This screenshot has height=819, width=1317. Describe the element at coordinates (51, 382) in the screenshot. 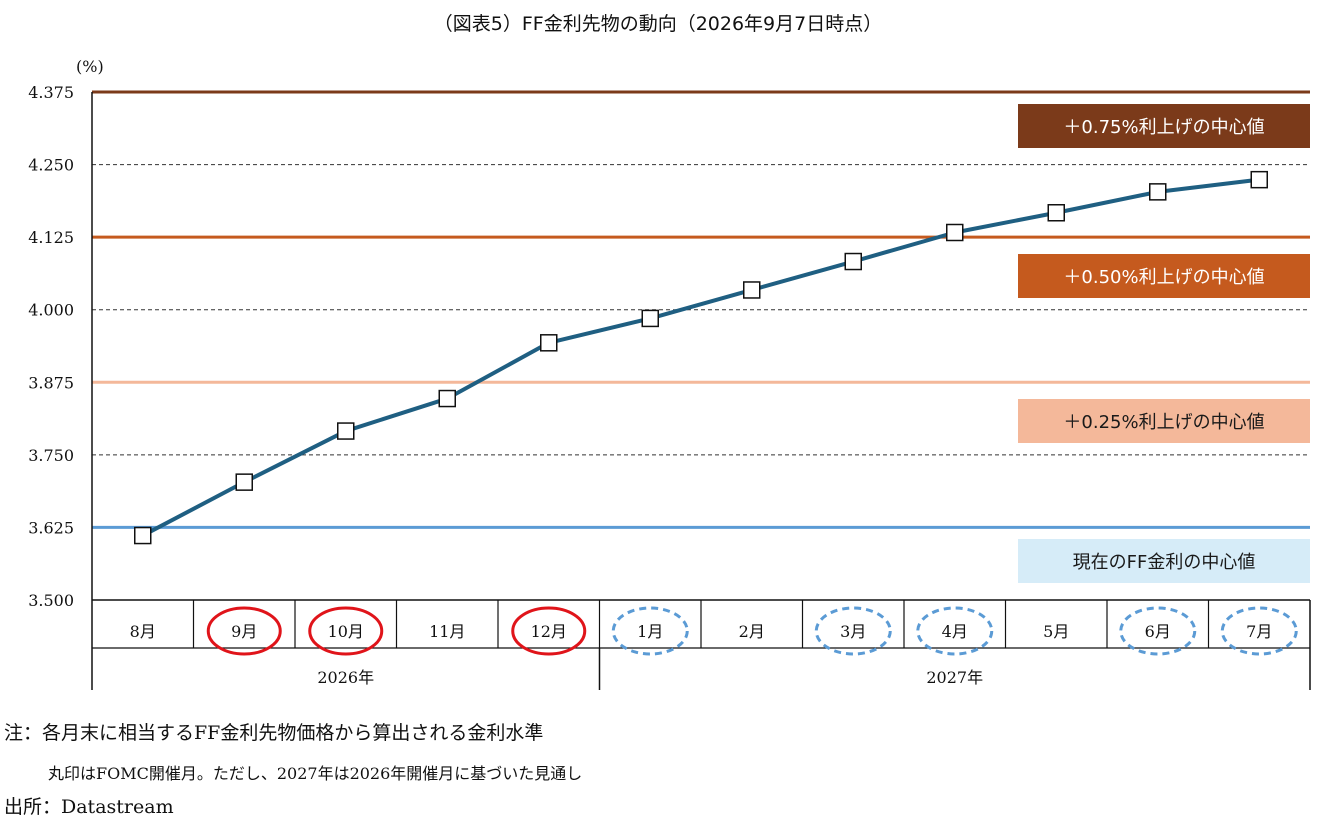

I see `y-tick-label: 3.875` at that location.